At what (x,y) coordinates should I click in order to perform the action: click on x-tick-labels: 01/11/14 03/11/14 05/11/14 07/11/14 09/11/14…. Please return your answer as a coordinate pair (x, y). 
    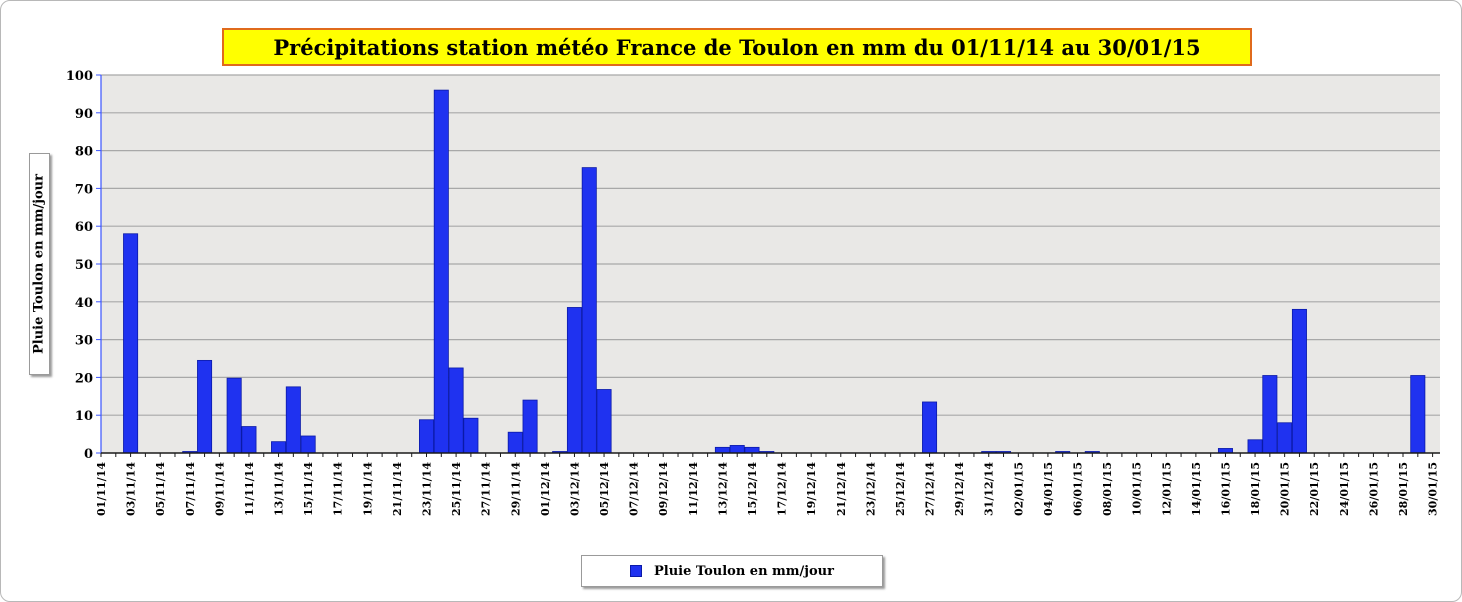
    Looking at the image, I should click on (767, 489).